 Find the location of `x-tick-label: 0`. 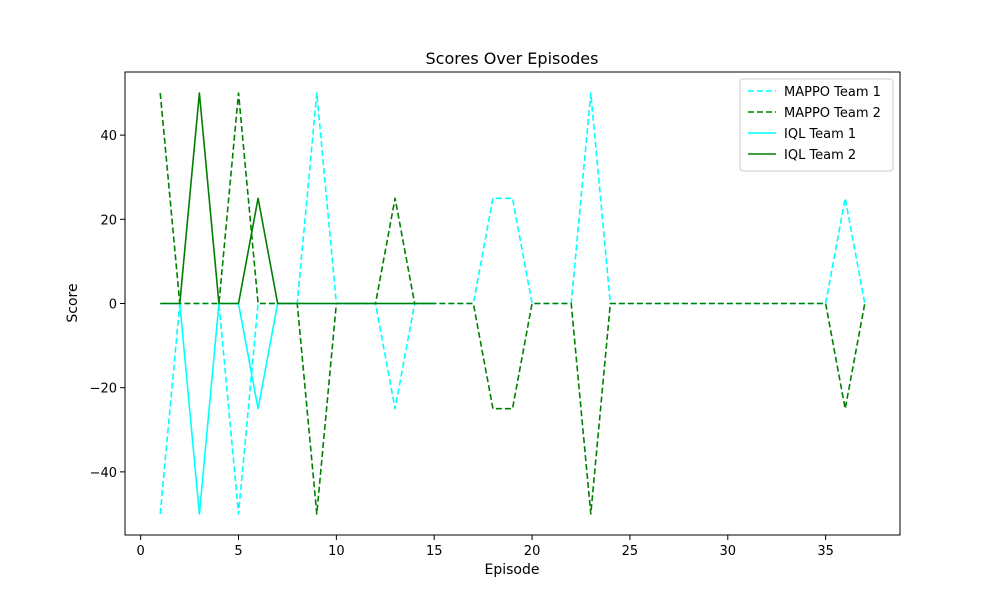

x-tick-label: 0 is located at coordinates (141, 551).